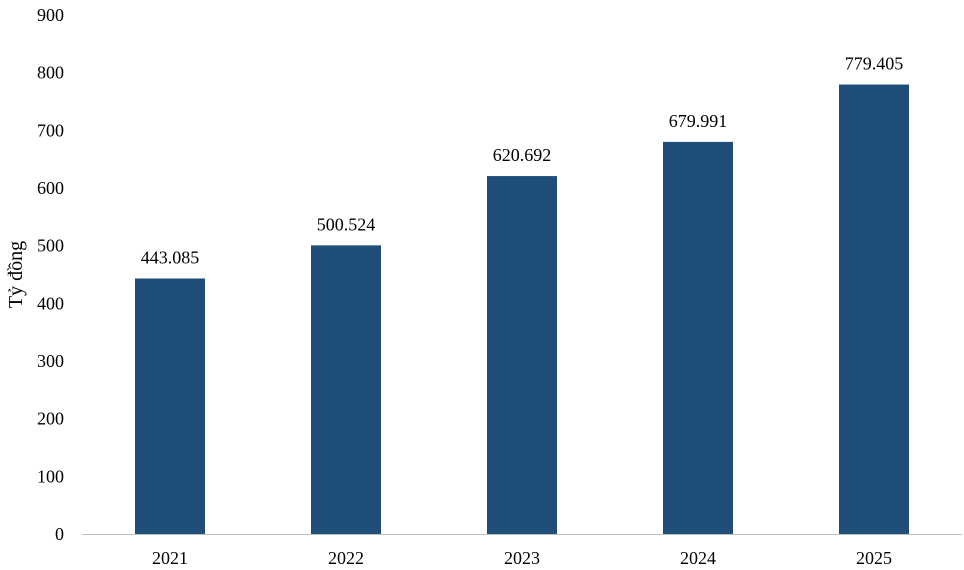 This screenshot has width=964, height=570. What do you see at coordinates (874, 558) in the screenshot?
I see `x-tick-label: 2025` at bounding box center [874, 558].